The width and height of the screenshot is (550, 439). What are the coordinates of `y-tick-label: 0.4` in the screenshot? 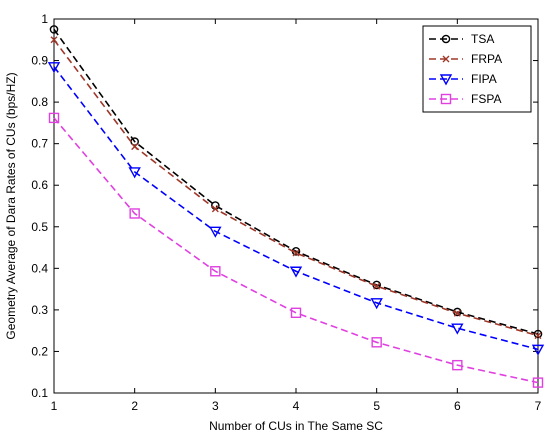 It's located at (39, 268).